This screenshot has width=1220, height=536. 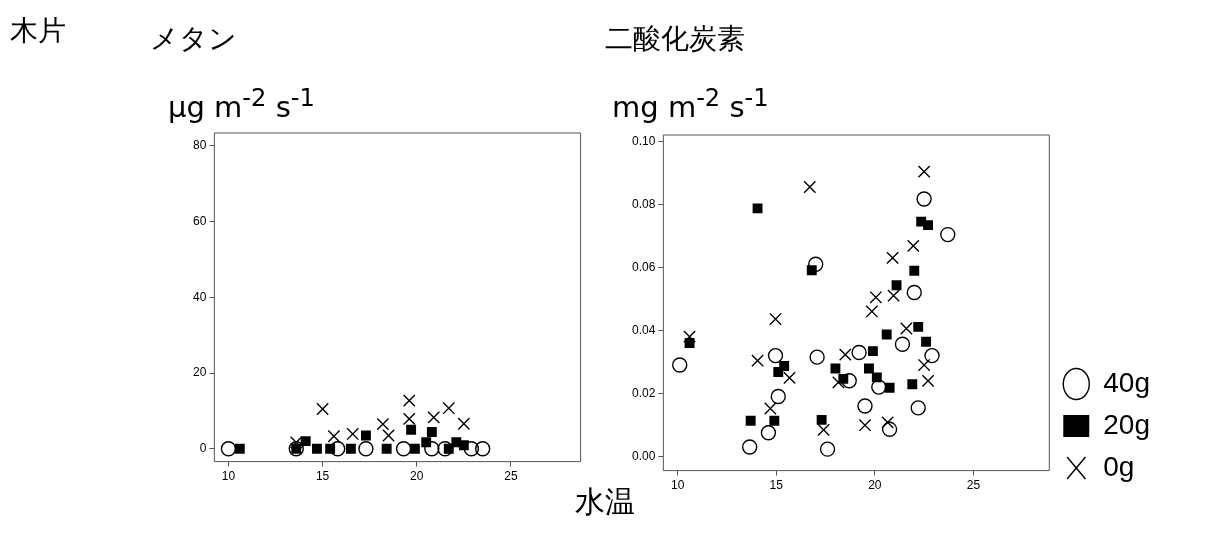 What do you see at coordinates (1119, 466) in the screenshot?
I see `legend-label: 0g` at bounding box center [1119, 466].